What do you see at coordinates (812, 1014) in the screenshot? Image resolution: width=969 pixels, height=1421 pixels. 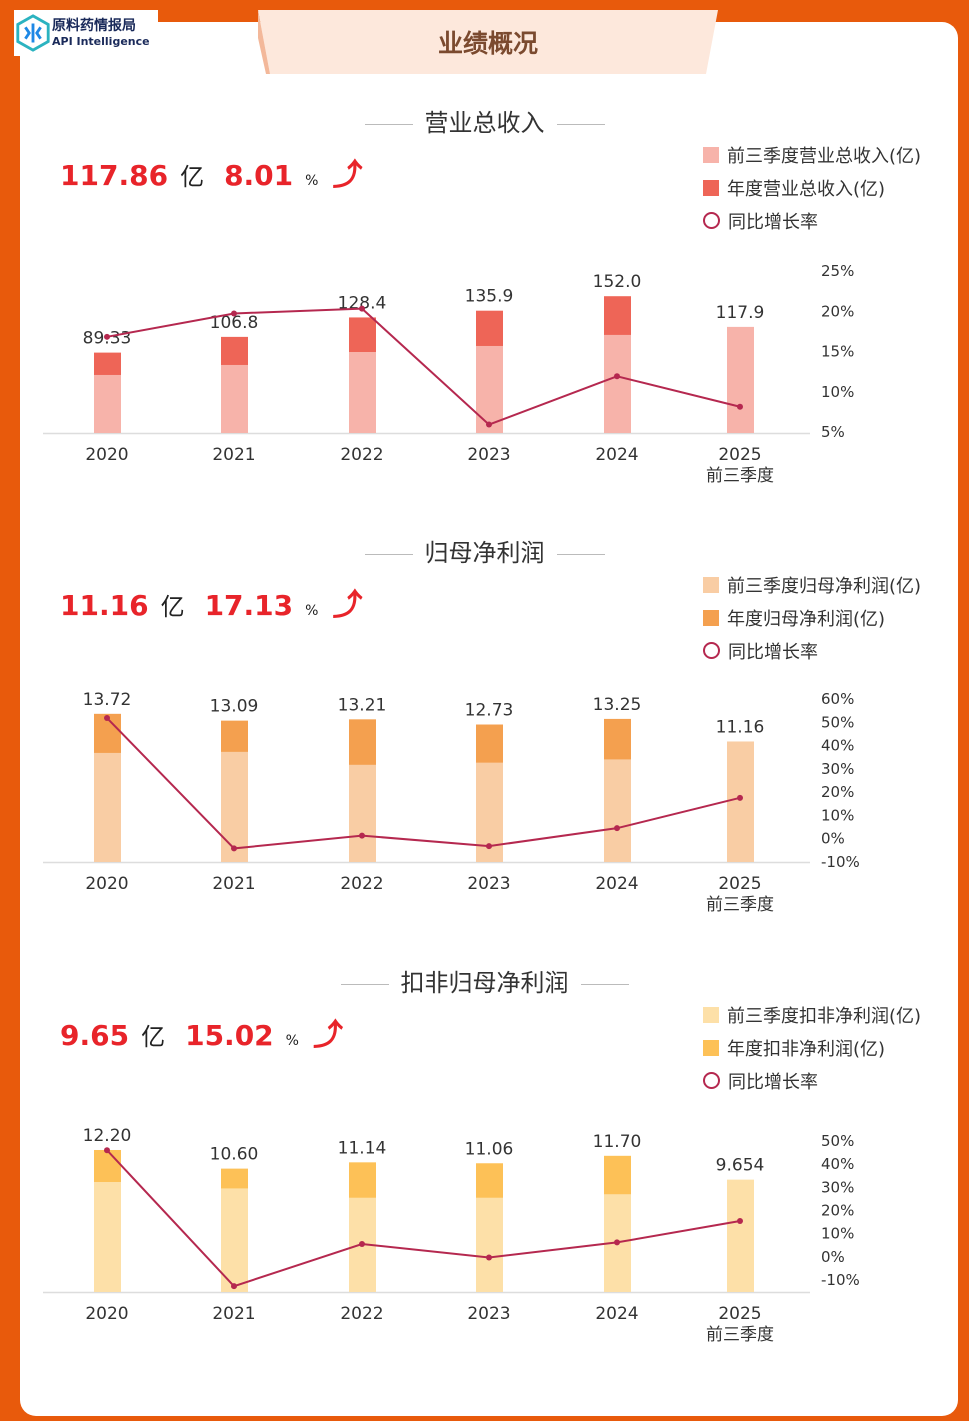 I see `legend-item-q3: 前三季度扣非净利润(亿)` at bounding box center [812, 1014].